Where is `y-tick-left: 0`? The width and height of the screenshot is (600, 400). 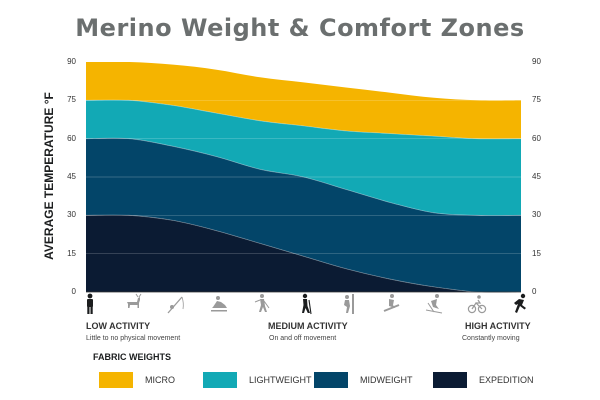
y-tick-left: 0 is located at coordinates (73, 291).